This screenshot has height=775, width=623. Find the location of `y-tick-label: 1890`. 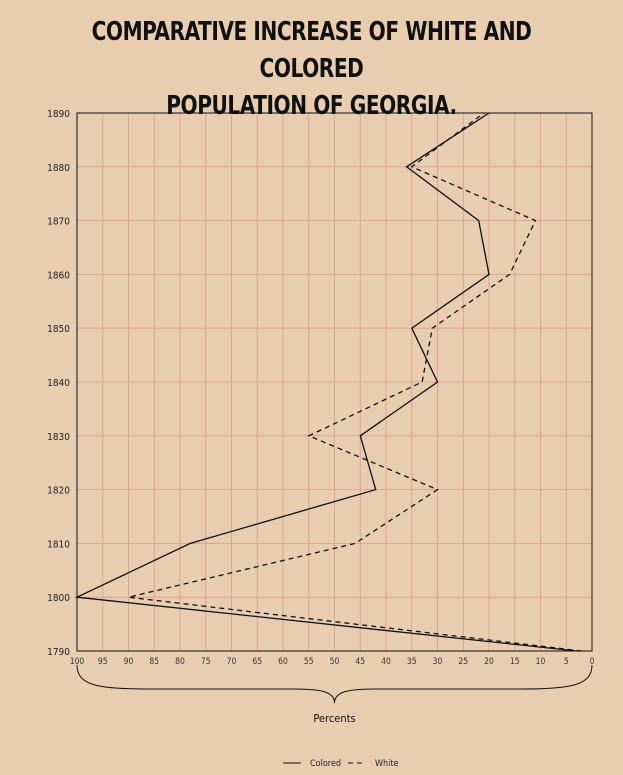

y-tick-label: 1890 is located at coordinates (58, 114).